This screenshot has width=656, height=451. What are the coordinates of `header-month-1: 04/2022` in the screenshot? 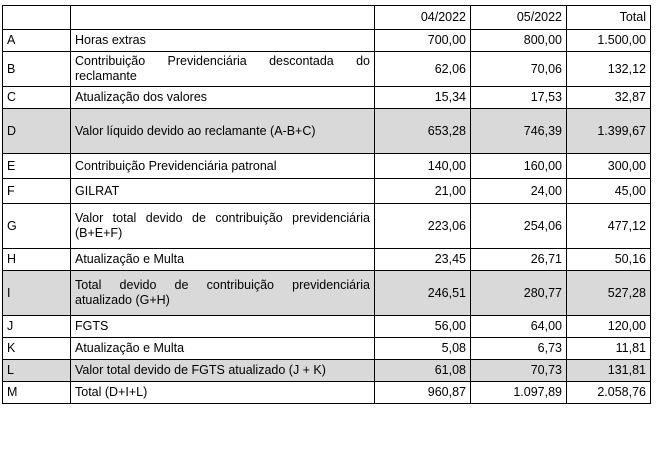 It's located at (422, 17).